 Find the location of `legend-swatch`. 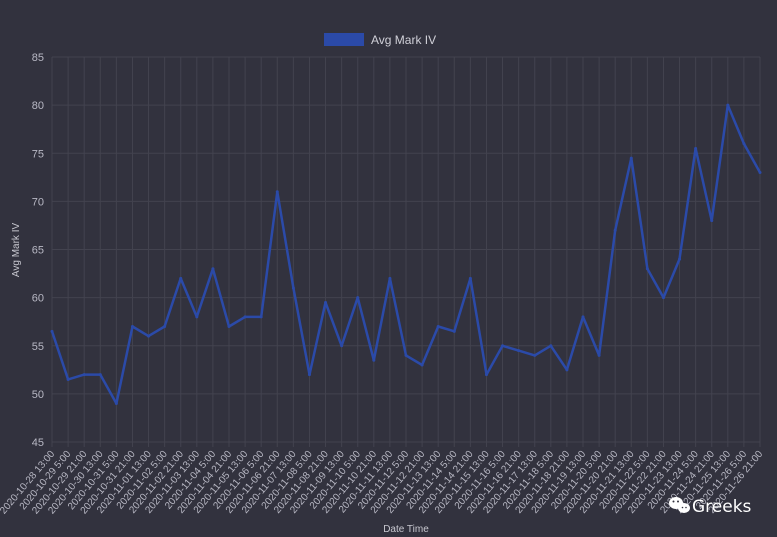

legend-swatch is located at coordinates (344, 39).